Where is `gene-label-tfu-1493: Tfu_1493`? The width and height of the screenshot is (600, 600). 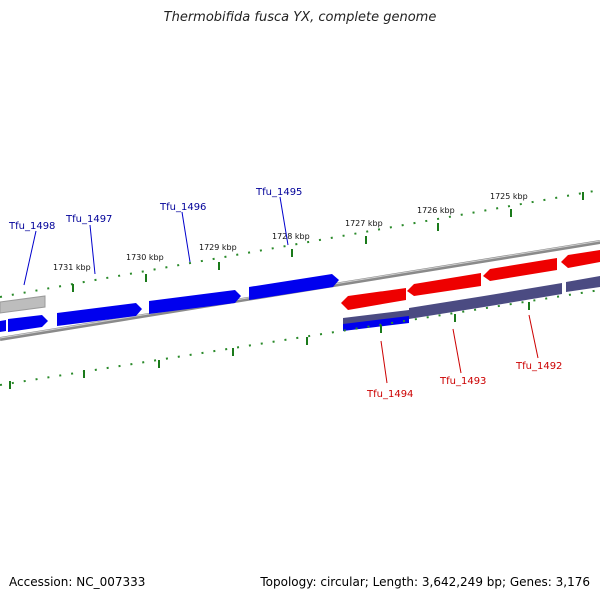 gene-label-tfu-1493: Tfu_1493 is located at coordinates (462, 381).